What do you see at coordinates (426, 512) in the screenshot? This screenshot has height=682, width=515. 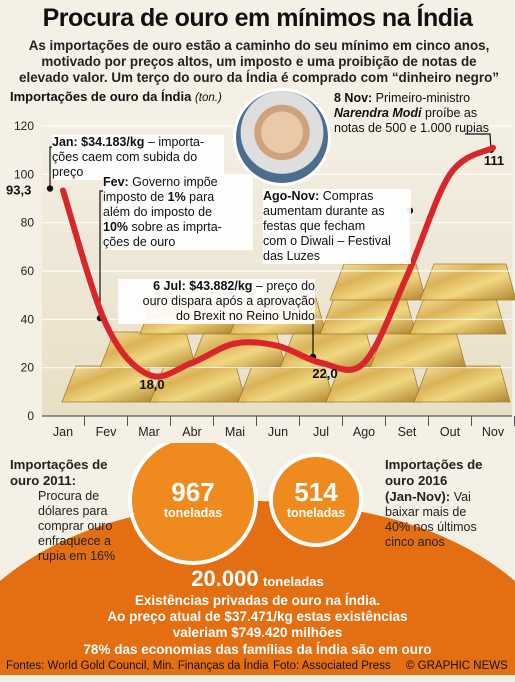 I see `right-panel-line: baixar mais de` at bounding box center [426, 512].